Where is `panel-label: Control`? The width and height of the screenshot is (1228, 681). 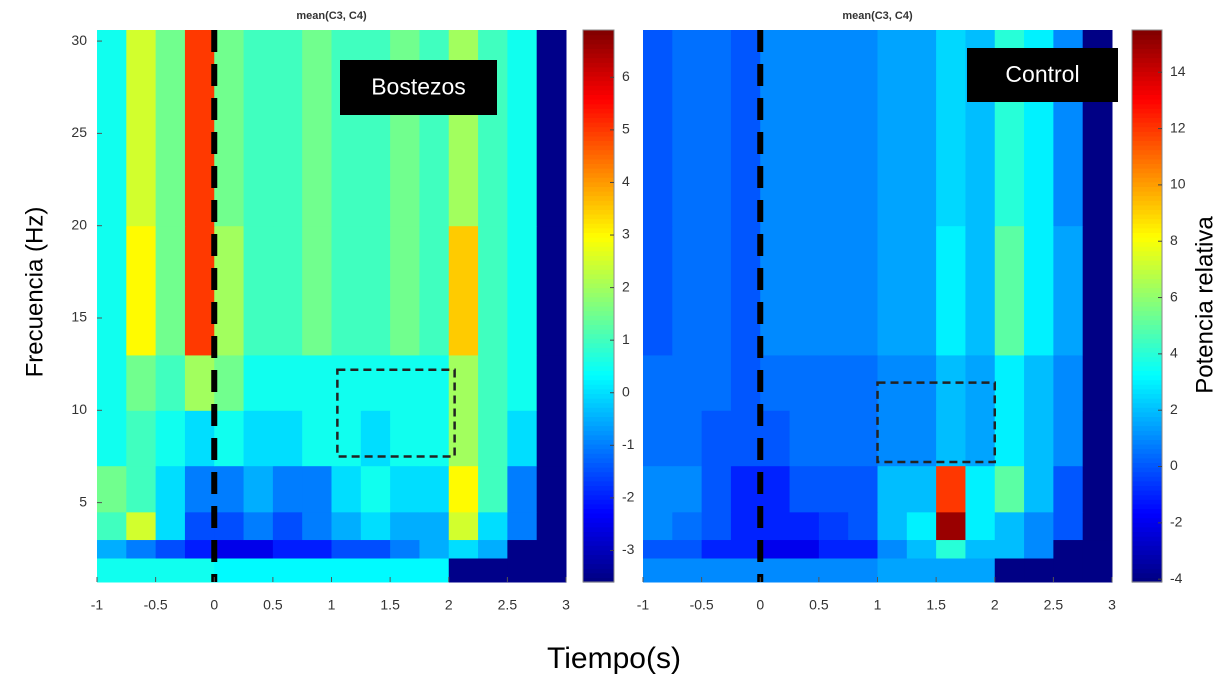 panel-label: Control is located at coordinates (1042, 74).